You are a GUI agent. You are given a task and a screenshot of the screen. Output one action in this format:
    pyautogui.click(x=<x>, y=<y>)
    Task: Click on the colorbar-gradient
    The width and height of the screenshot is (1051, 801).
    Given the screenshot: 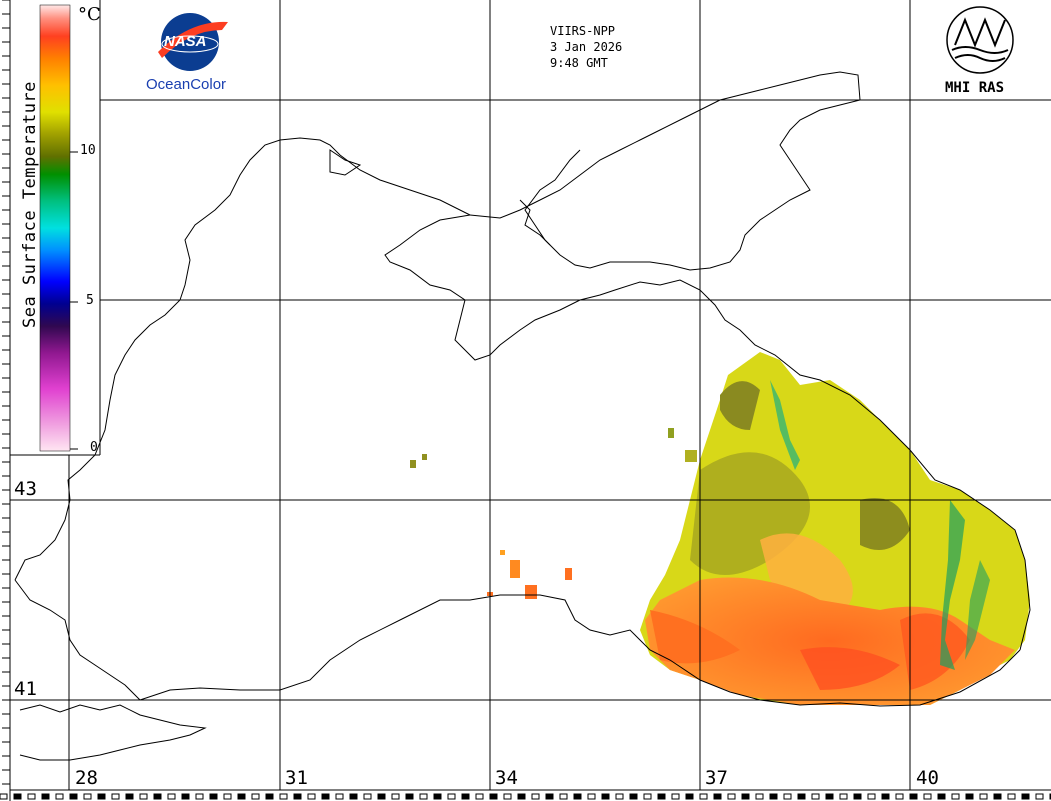 What is the action you would take?
    pyautogui.click(x=55, y=228)
    